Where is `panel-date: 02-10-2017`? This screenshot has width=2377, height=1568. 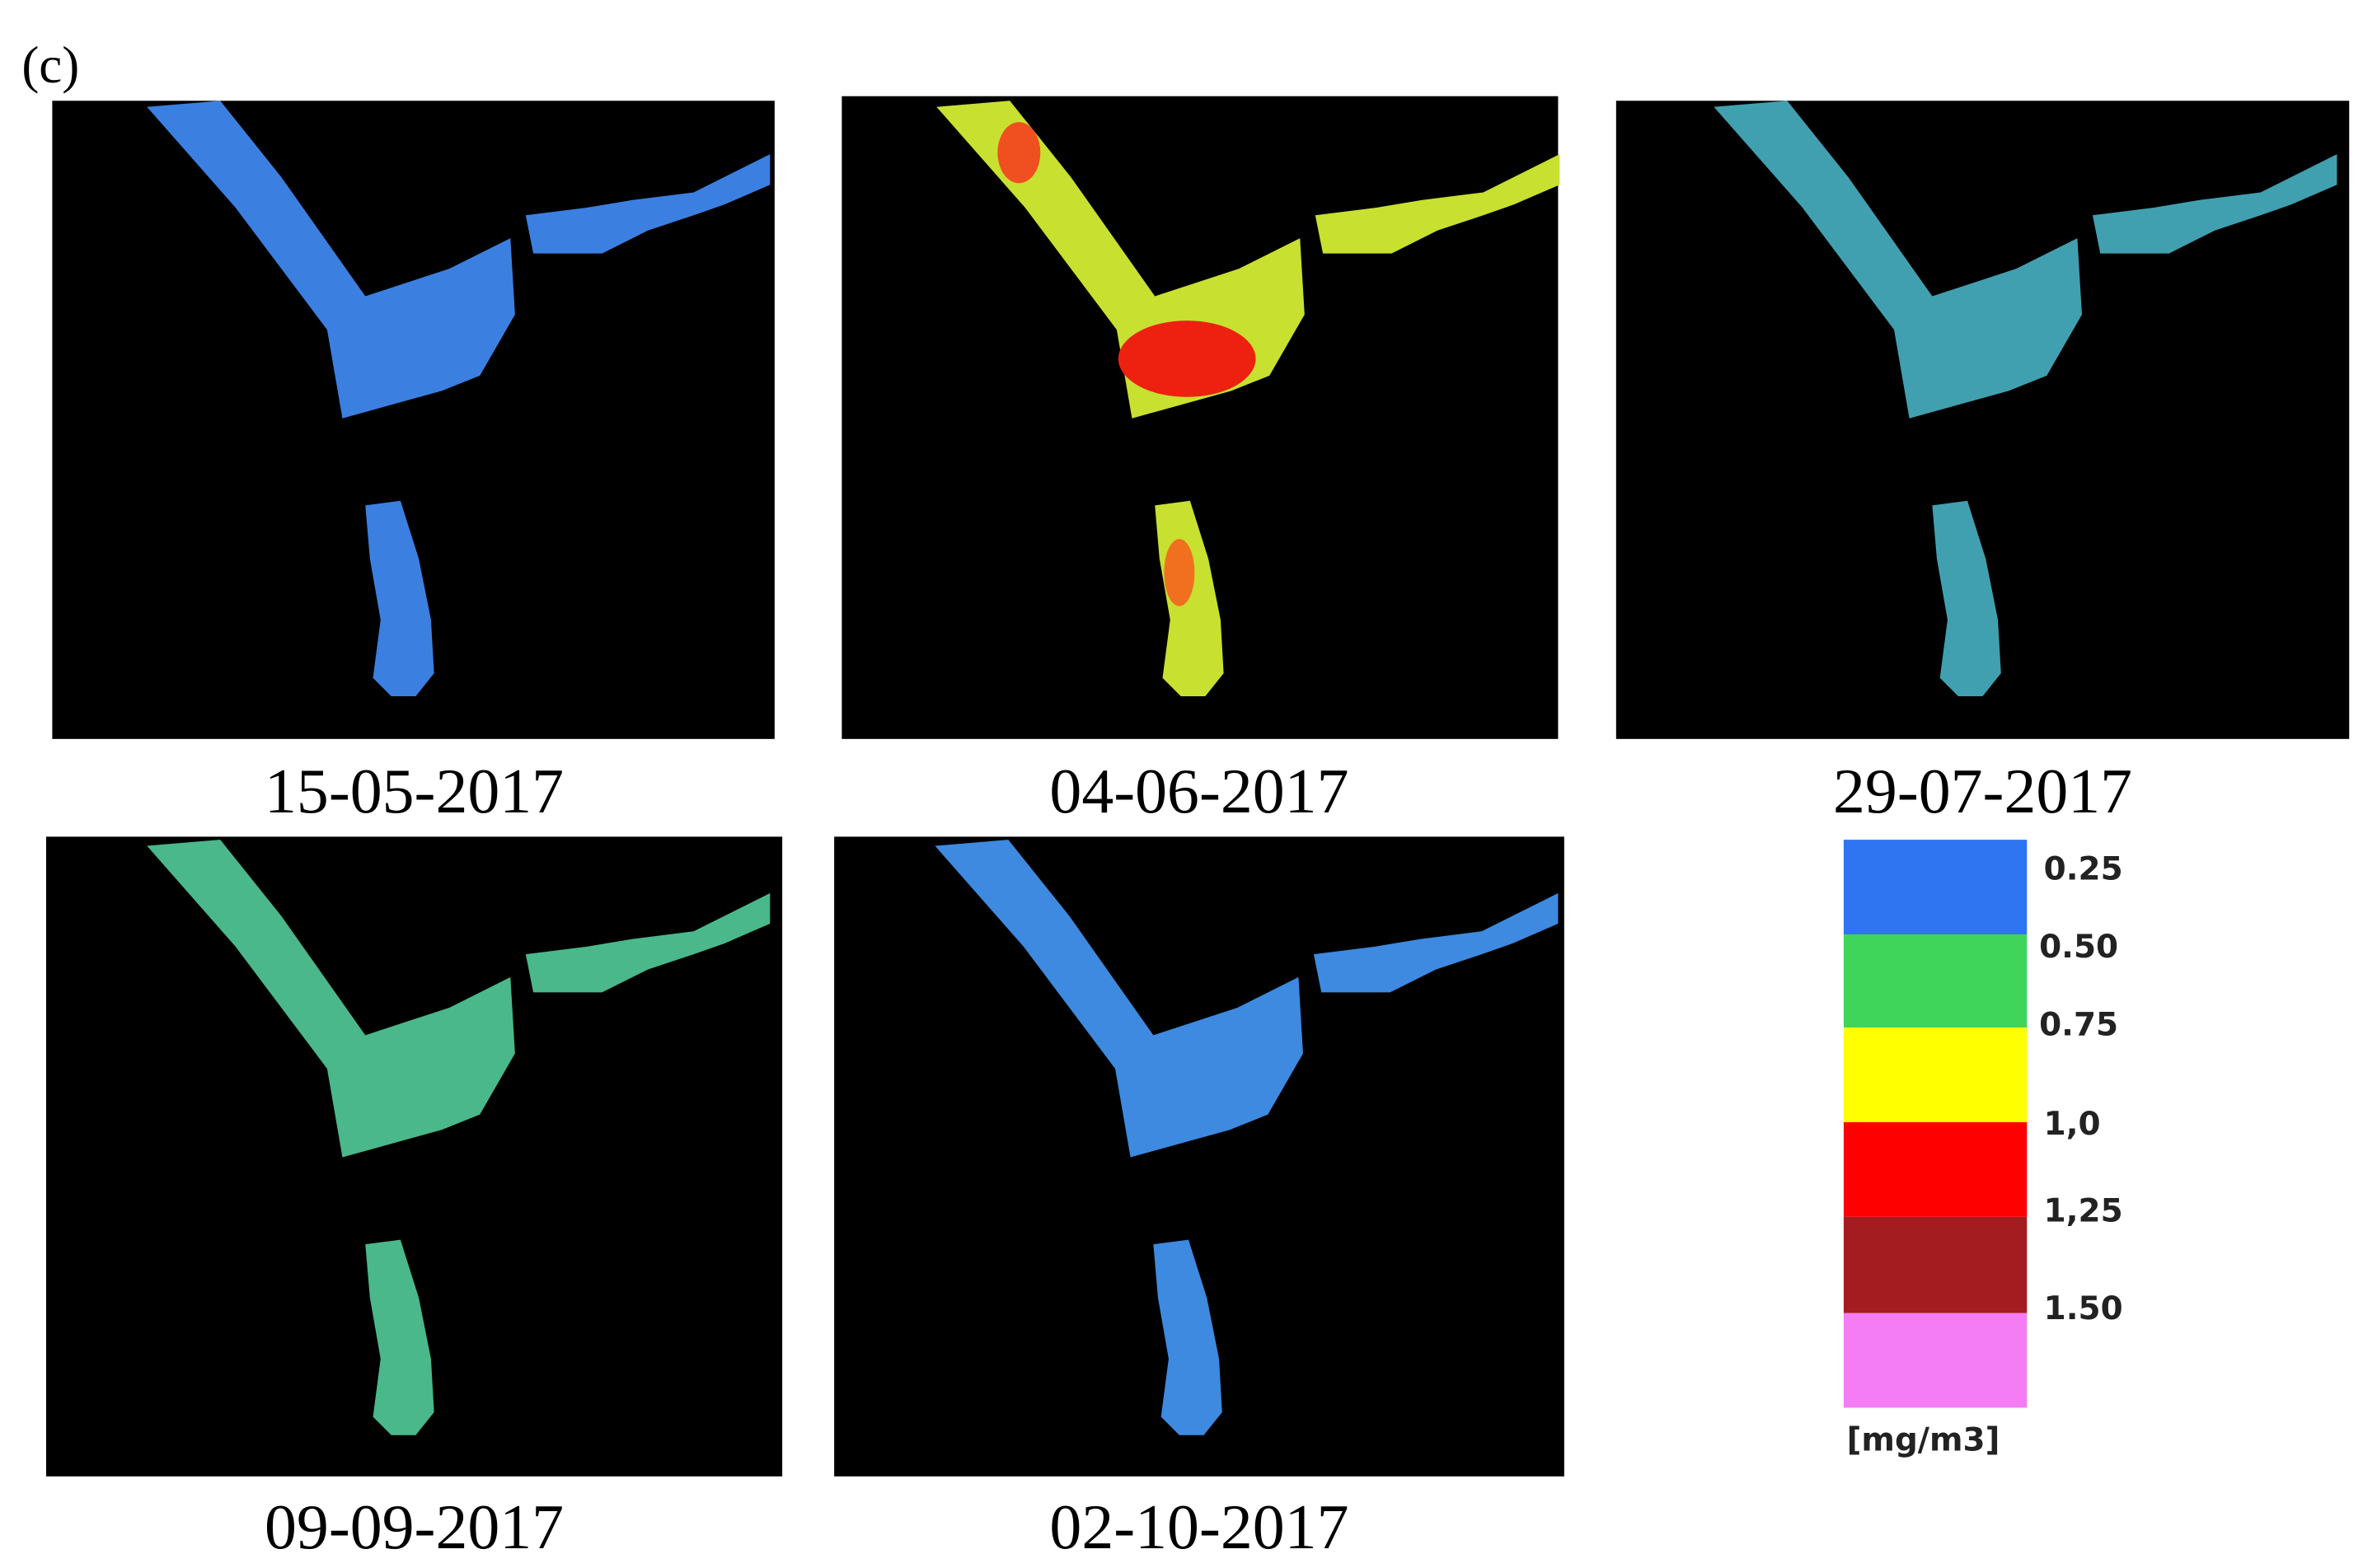 panel-date: 02-10-2017 is located at coordinates (1198, 1526).